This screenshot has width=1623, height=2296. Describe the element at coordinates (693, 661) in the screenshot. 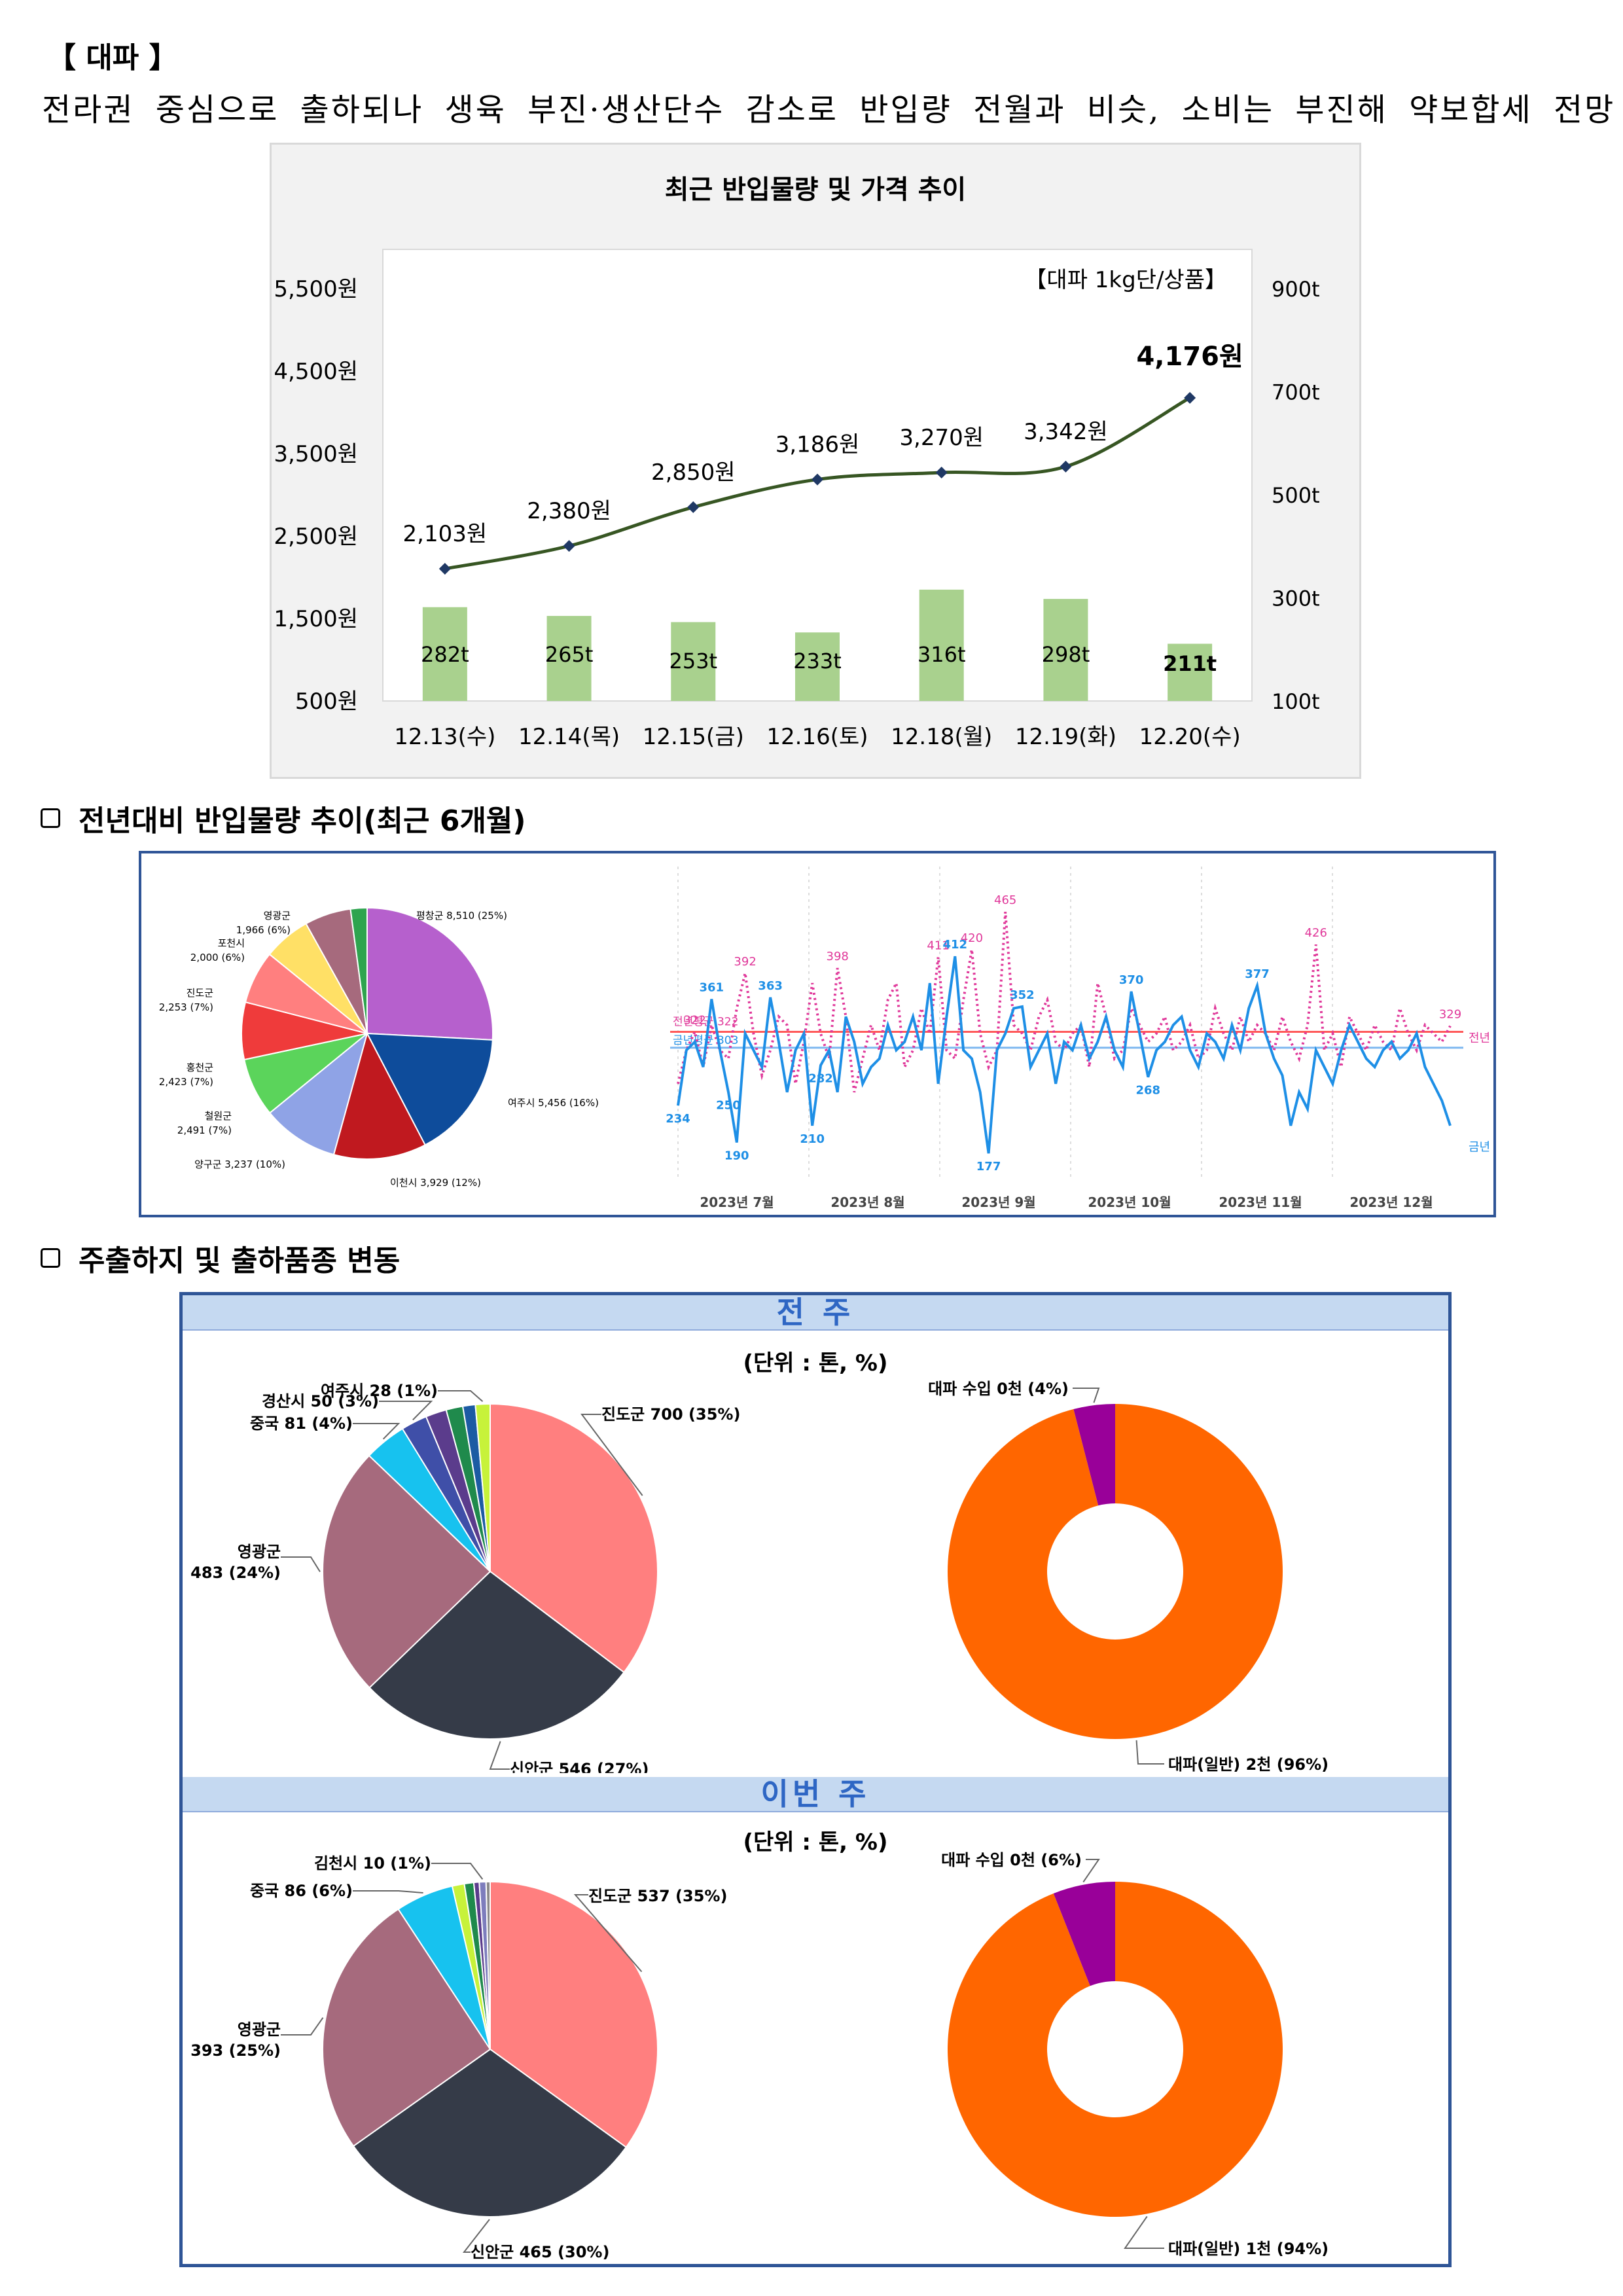

I see `volume-bar-label: 253t` at that location.